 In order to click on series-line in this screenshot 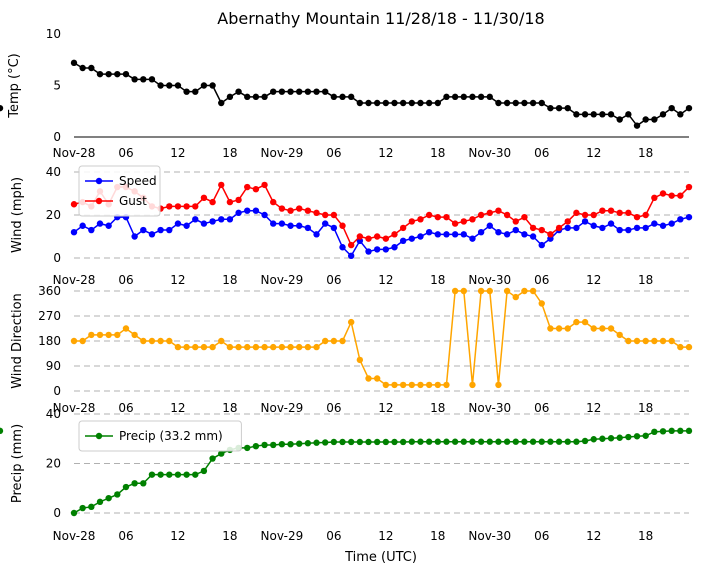, I will do `click(381, 94)`.